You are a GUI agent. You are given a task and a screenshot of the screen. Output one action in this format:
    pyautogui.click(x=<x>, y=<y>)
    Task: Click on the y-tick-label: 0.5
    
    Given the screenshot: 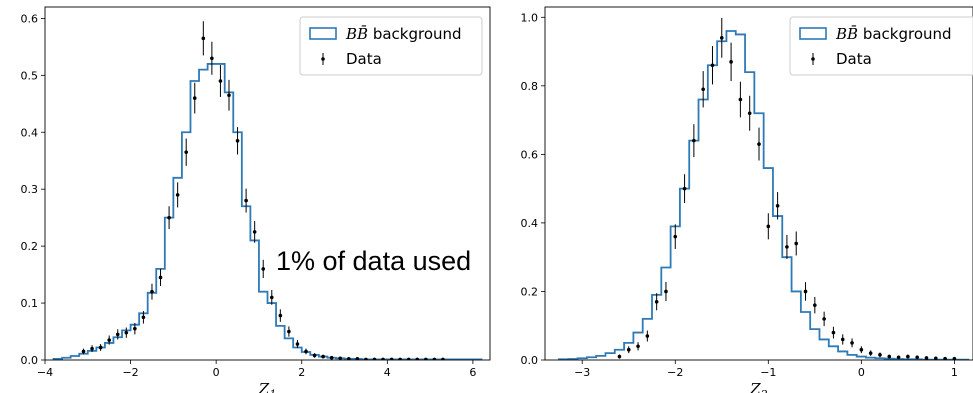 What is the action you would take?
    pyautogui.click(x=30, y=75)
    